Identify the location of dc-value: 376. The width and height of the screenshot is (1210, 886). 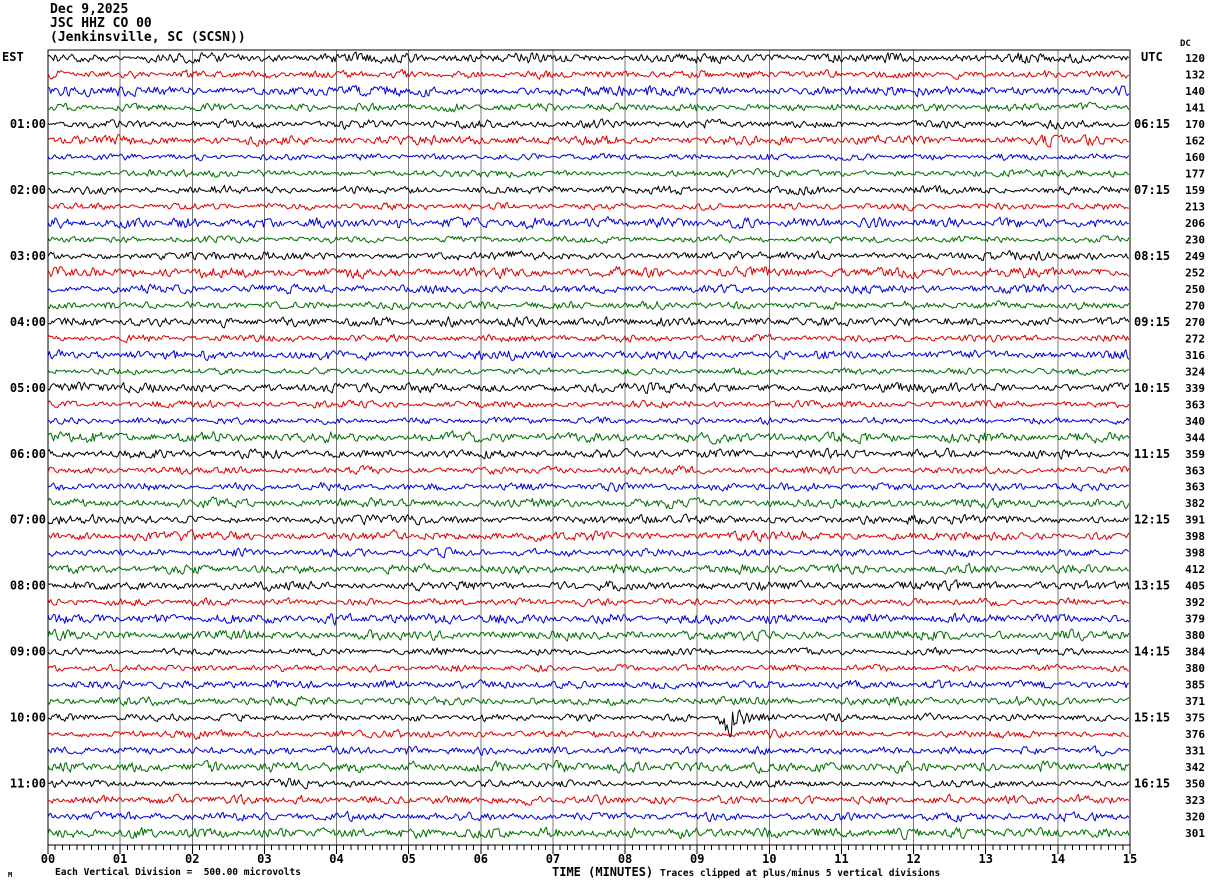
(1195, 734).